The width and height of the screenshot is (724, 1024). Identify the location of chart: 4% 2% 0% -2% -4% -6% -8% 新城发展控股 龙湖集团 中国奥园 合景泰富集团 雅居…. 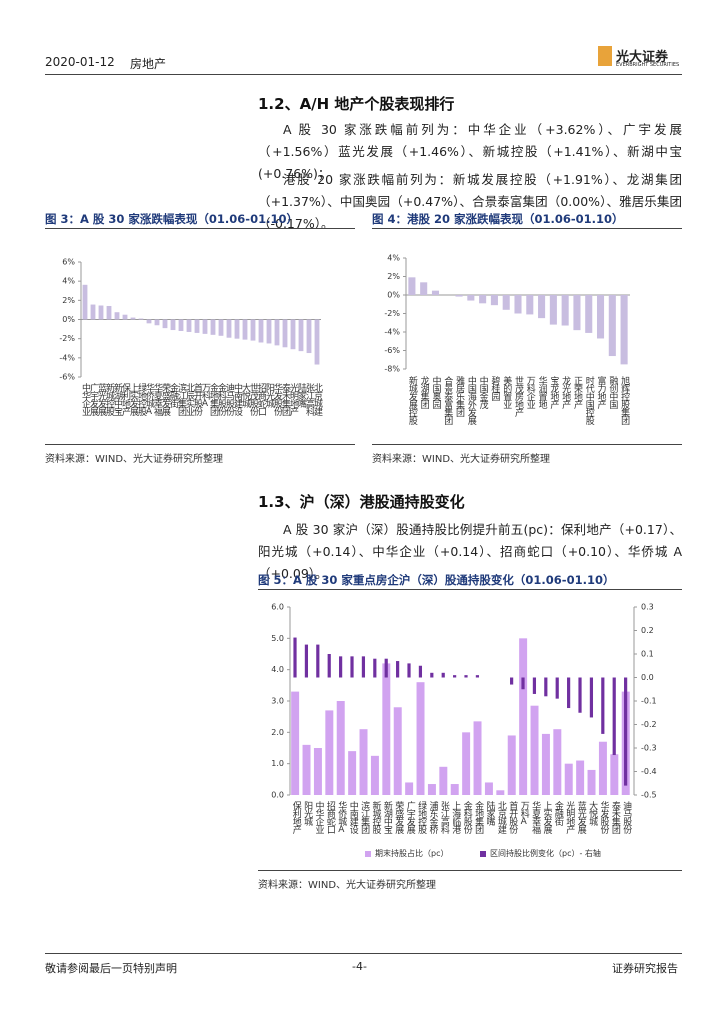
(527, 335).